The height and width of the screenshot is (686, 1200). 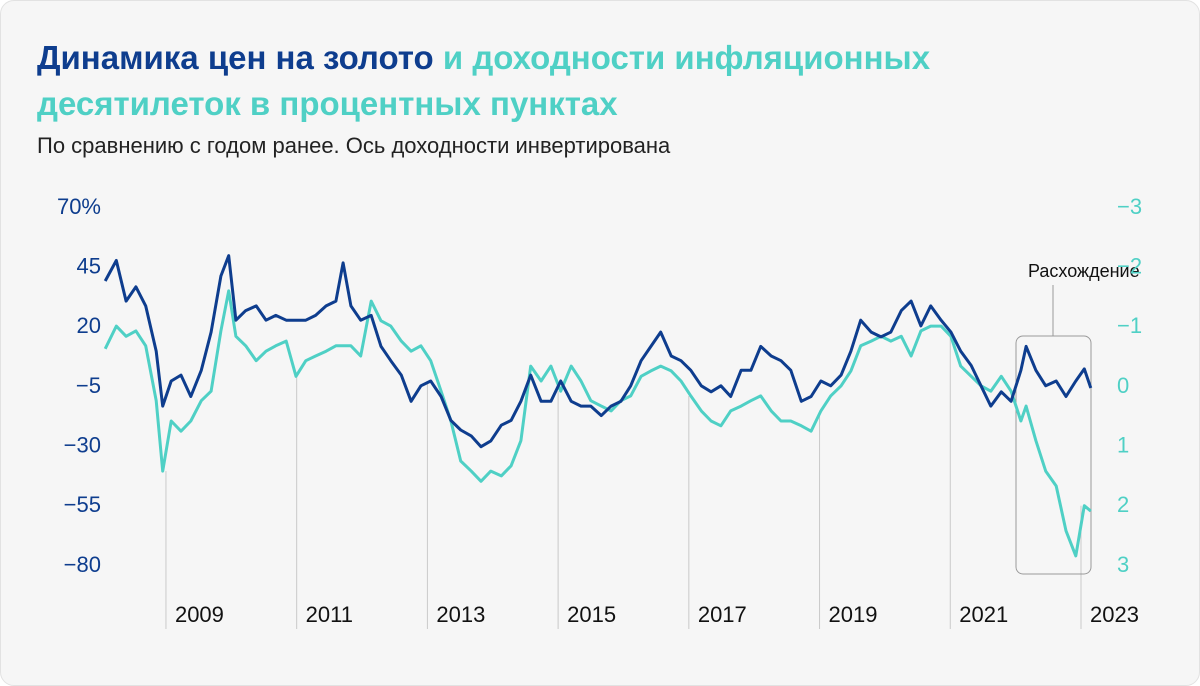 What do you see at coordinates (460, 614) in the screenshot?
I see `x-tick-label: 2013` at bounding box center [460, 614].